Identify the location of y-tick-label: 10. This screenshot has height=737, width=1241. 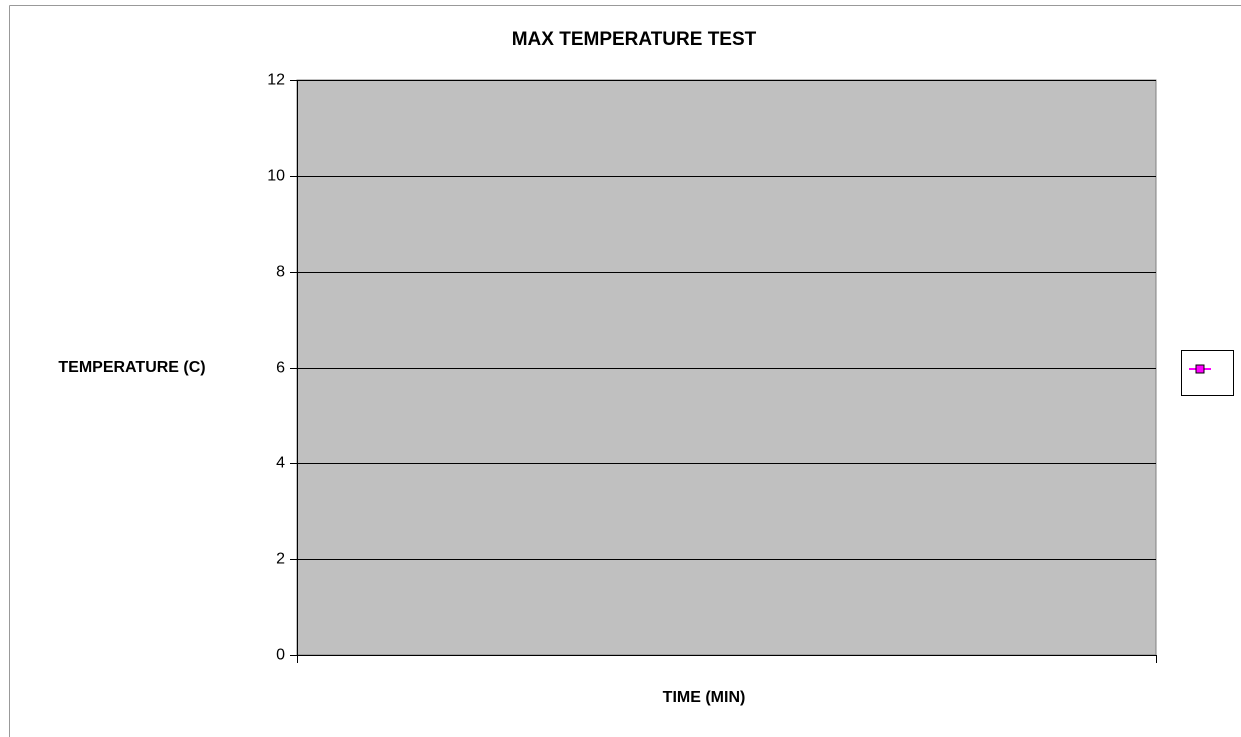
(276, 176).